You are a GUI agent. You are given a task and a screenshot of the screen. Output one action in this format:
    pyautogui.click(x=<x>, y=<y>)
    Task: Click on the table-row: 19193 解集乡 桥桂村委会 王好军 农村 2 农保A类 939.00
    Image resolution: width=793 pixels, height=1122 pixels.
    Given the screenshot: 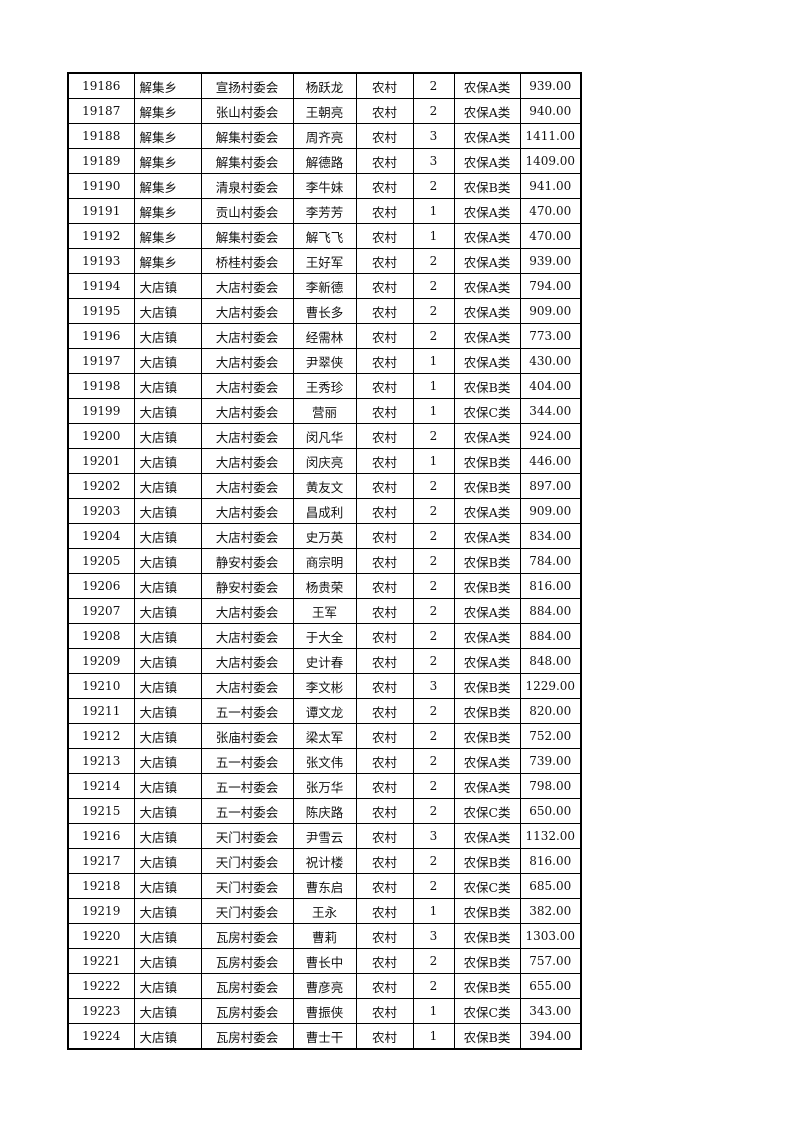 What is the action you would take?
    pyautogui.click(x=324, y=261)
    